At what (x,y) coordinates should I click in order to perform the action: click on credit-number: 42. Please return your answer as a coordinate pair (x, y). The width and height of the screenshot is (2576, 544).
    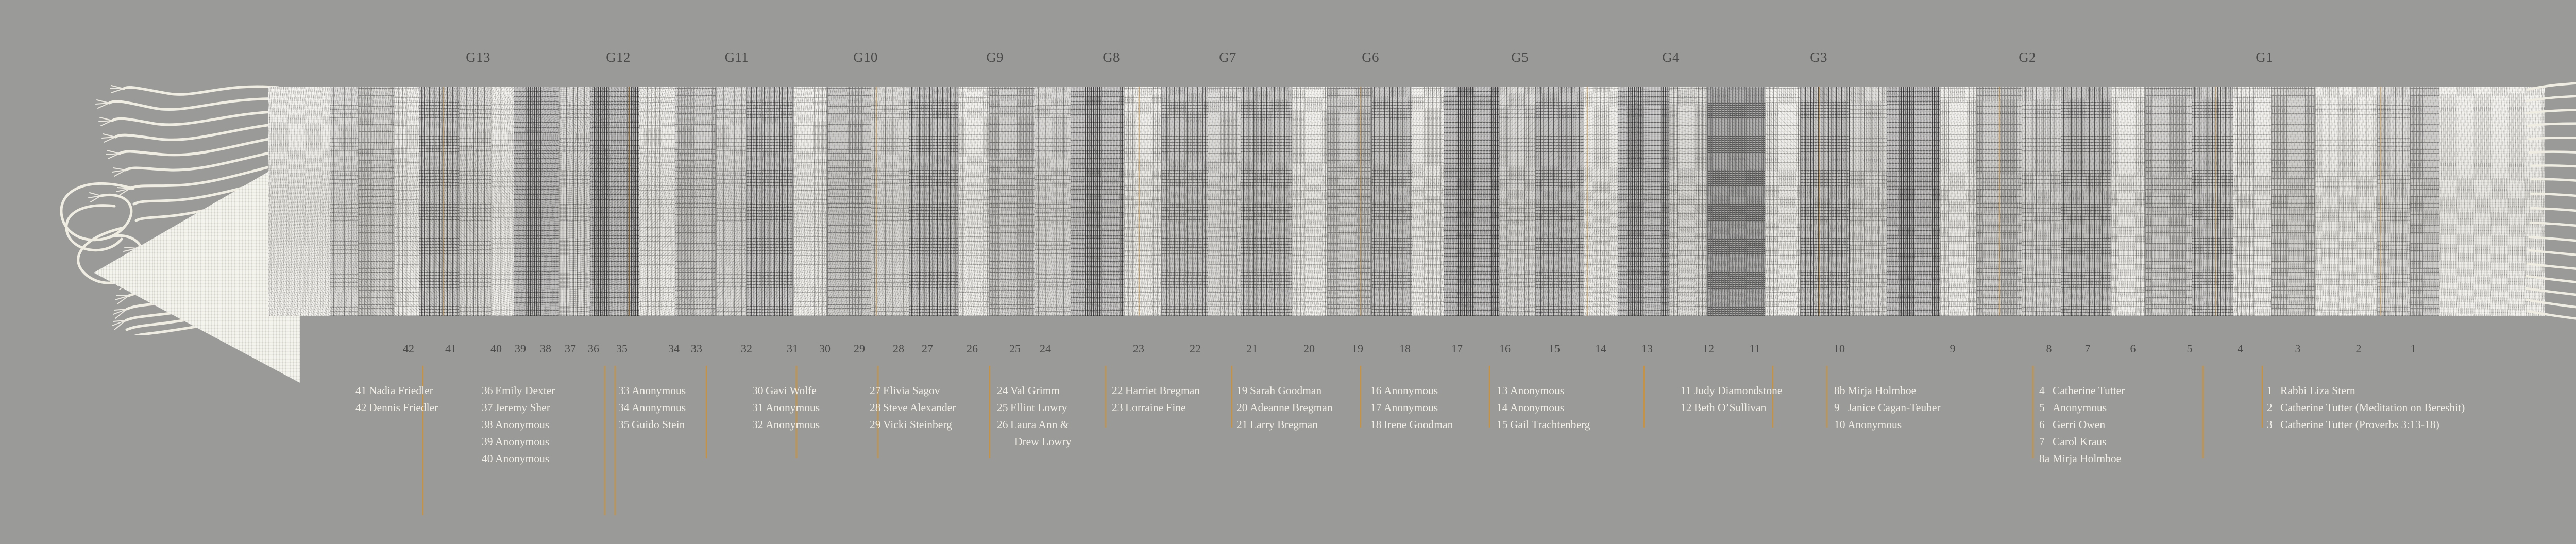
    Looking at the image, I should click on (361, 407).